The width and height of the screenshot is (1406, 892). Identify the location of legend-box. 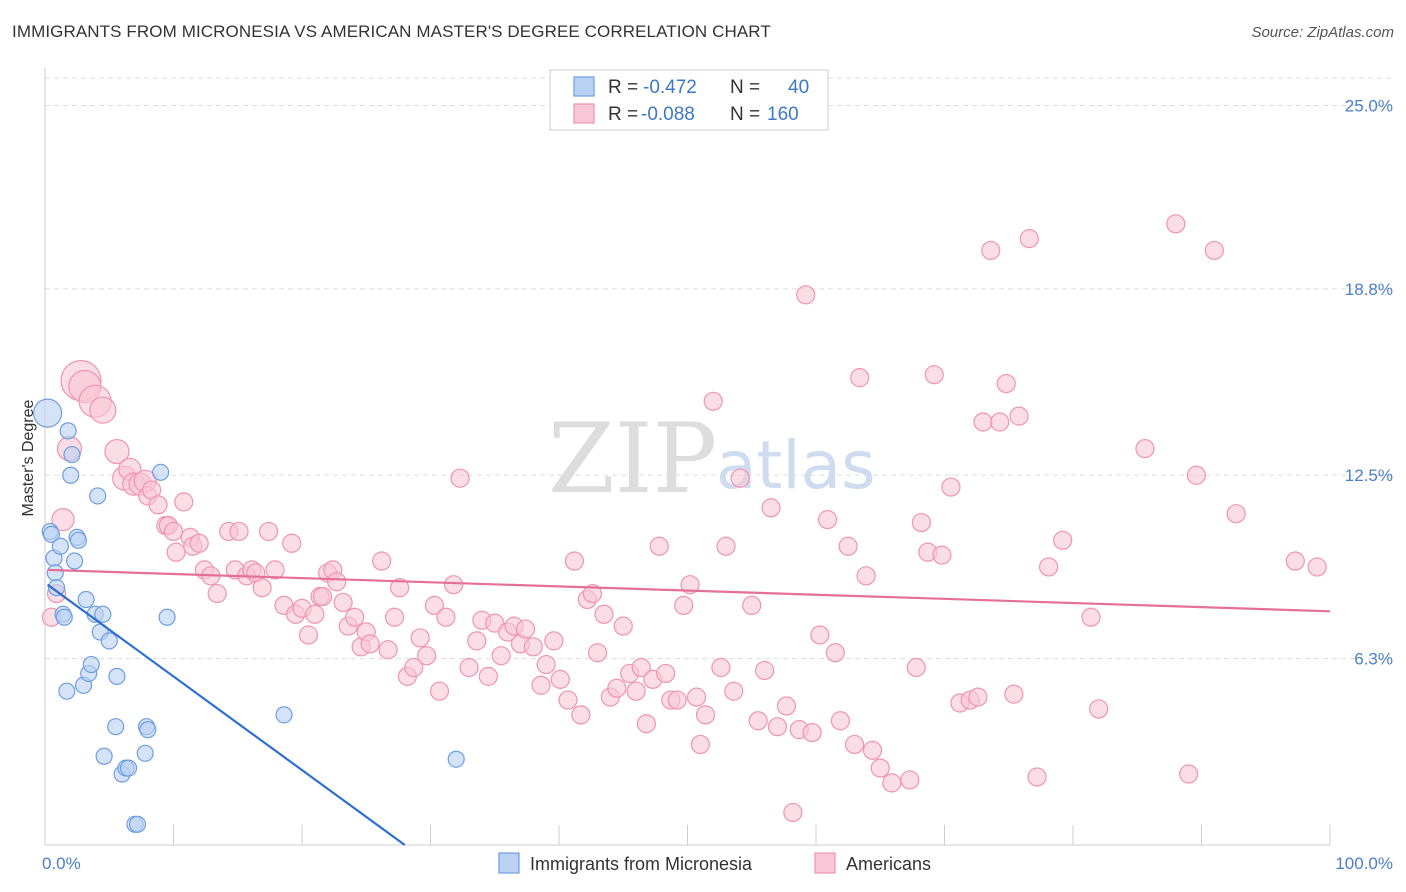
(689, 100).